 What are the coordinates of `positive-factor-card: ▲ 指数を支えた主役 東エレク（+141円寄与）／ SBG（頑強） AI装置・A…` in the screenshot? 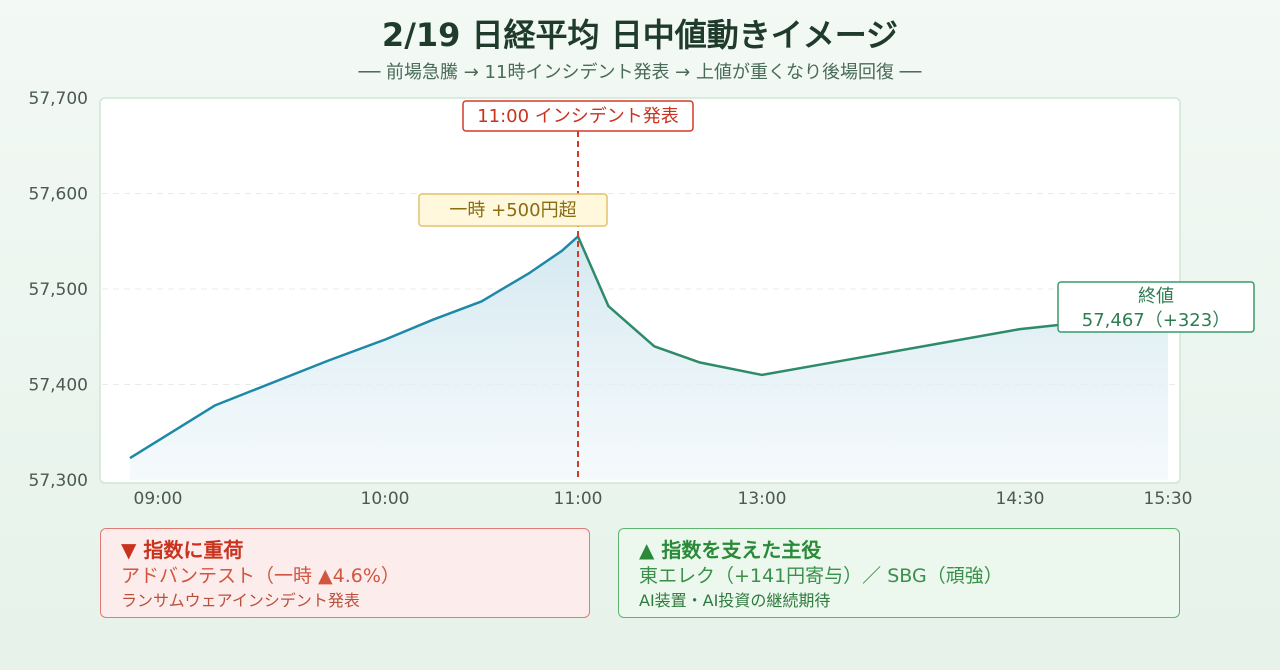 It's located at (899, 573).